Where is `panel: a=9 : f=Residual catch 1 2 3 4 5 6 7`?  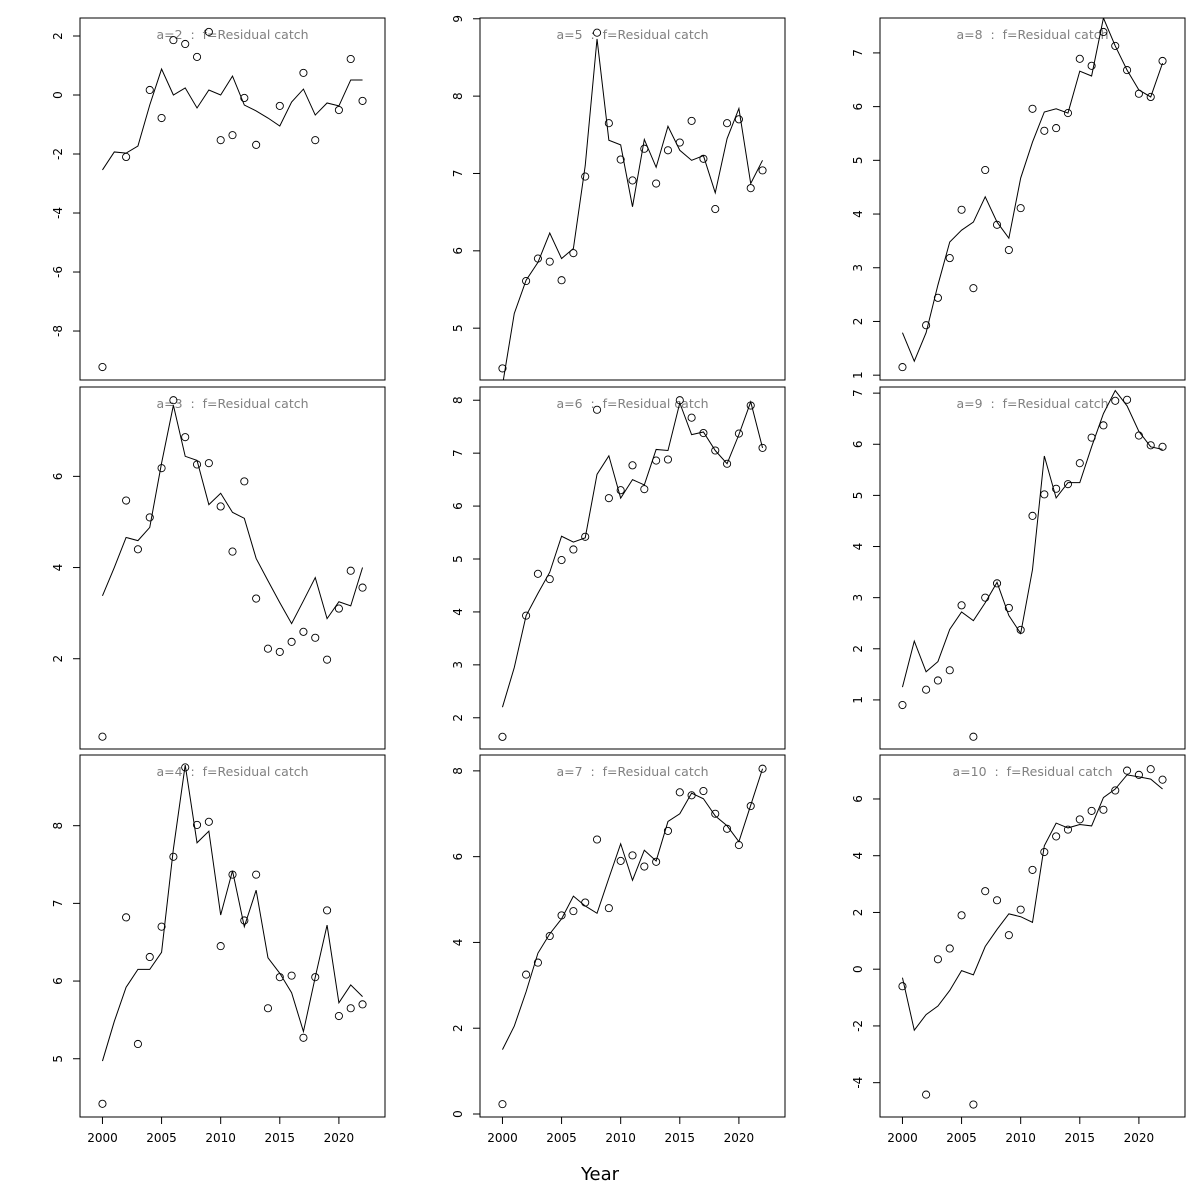
panel: a=9 : f=Residual catch 1 2 3 4 5 6 7 is located at coordinates (1018, 568).